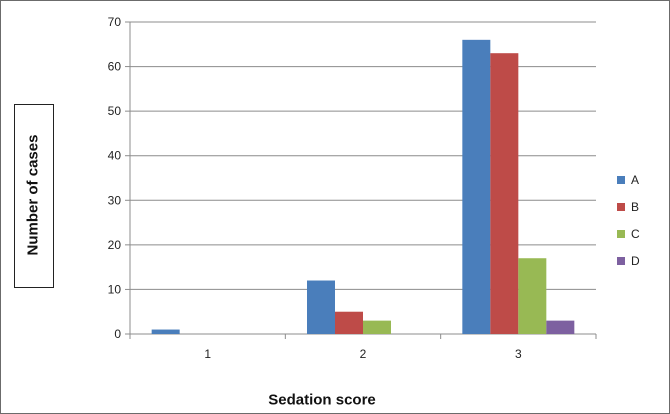  What do you see at coordinates (115, 156) in the screenshot?
I see `y-tick-label: 40` at bounding box center [115, 156].